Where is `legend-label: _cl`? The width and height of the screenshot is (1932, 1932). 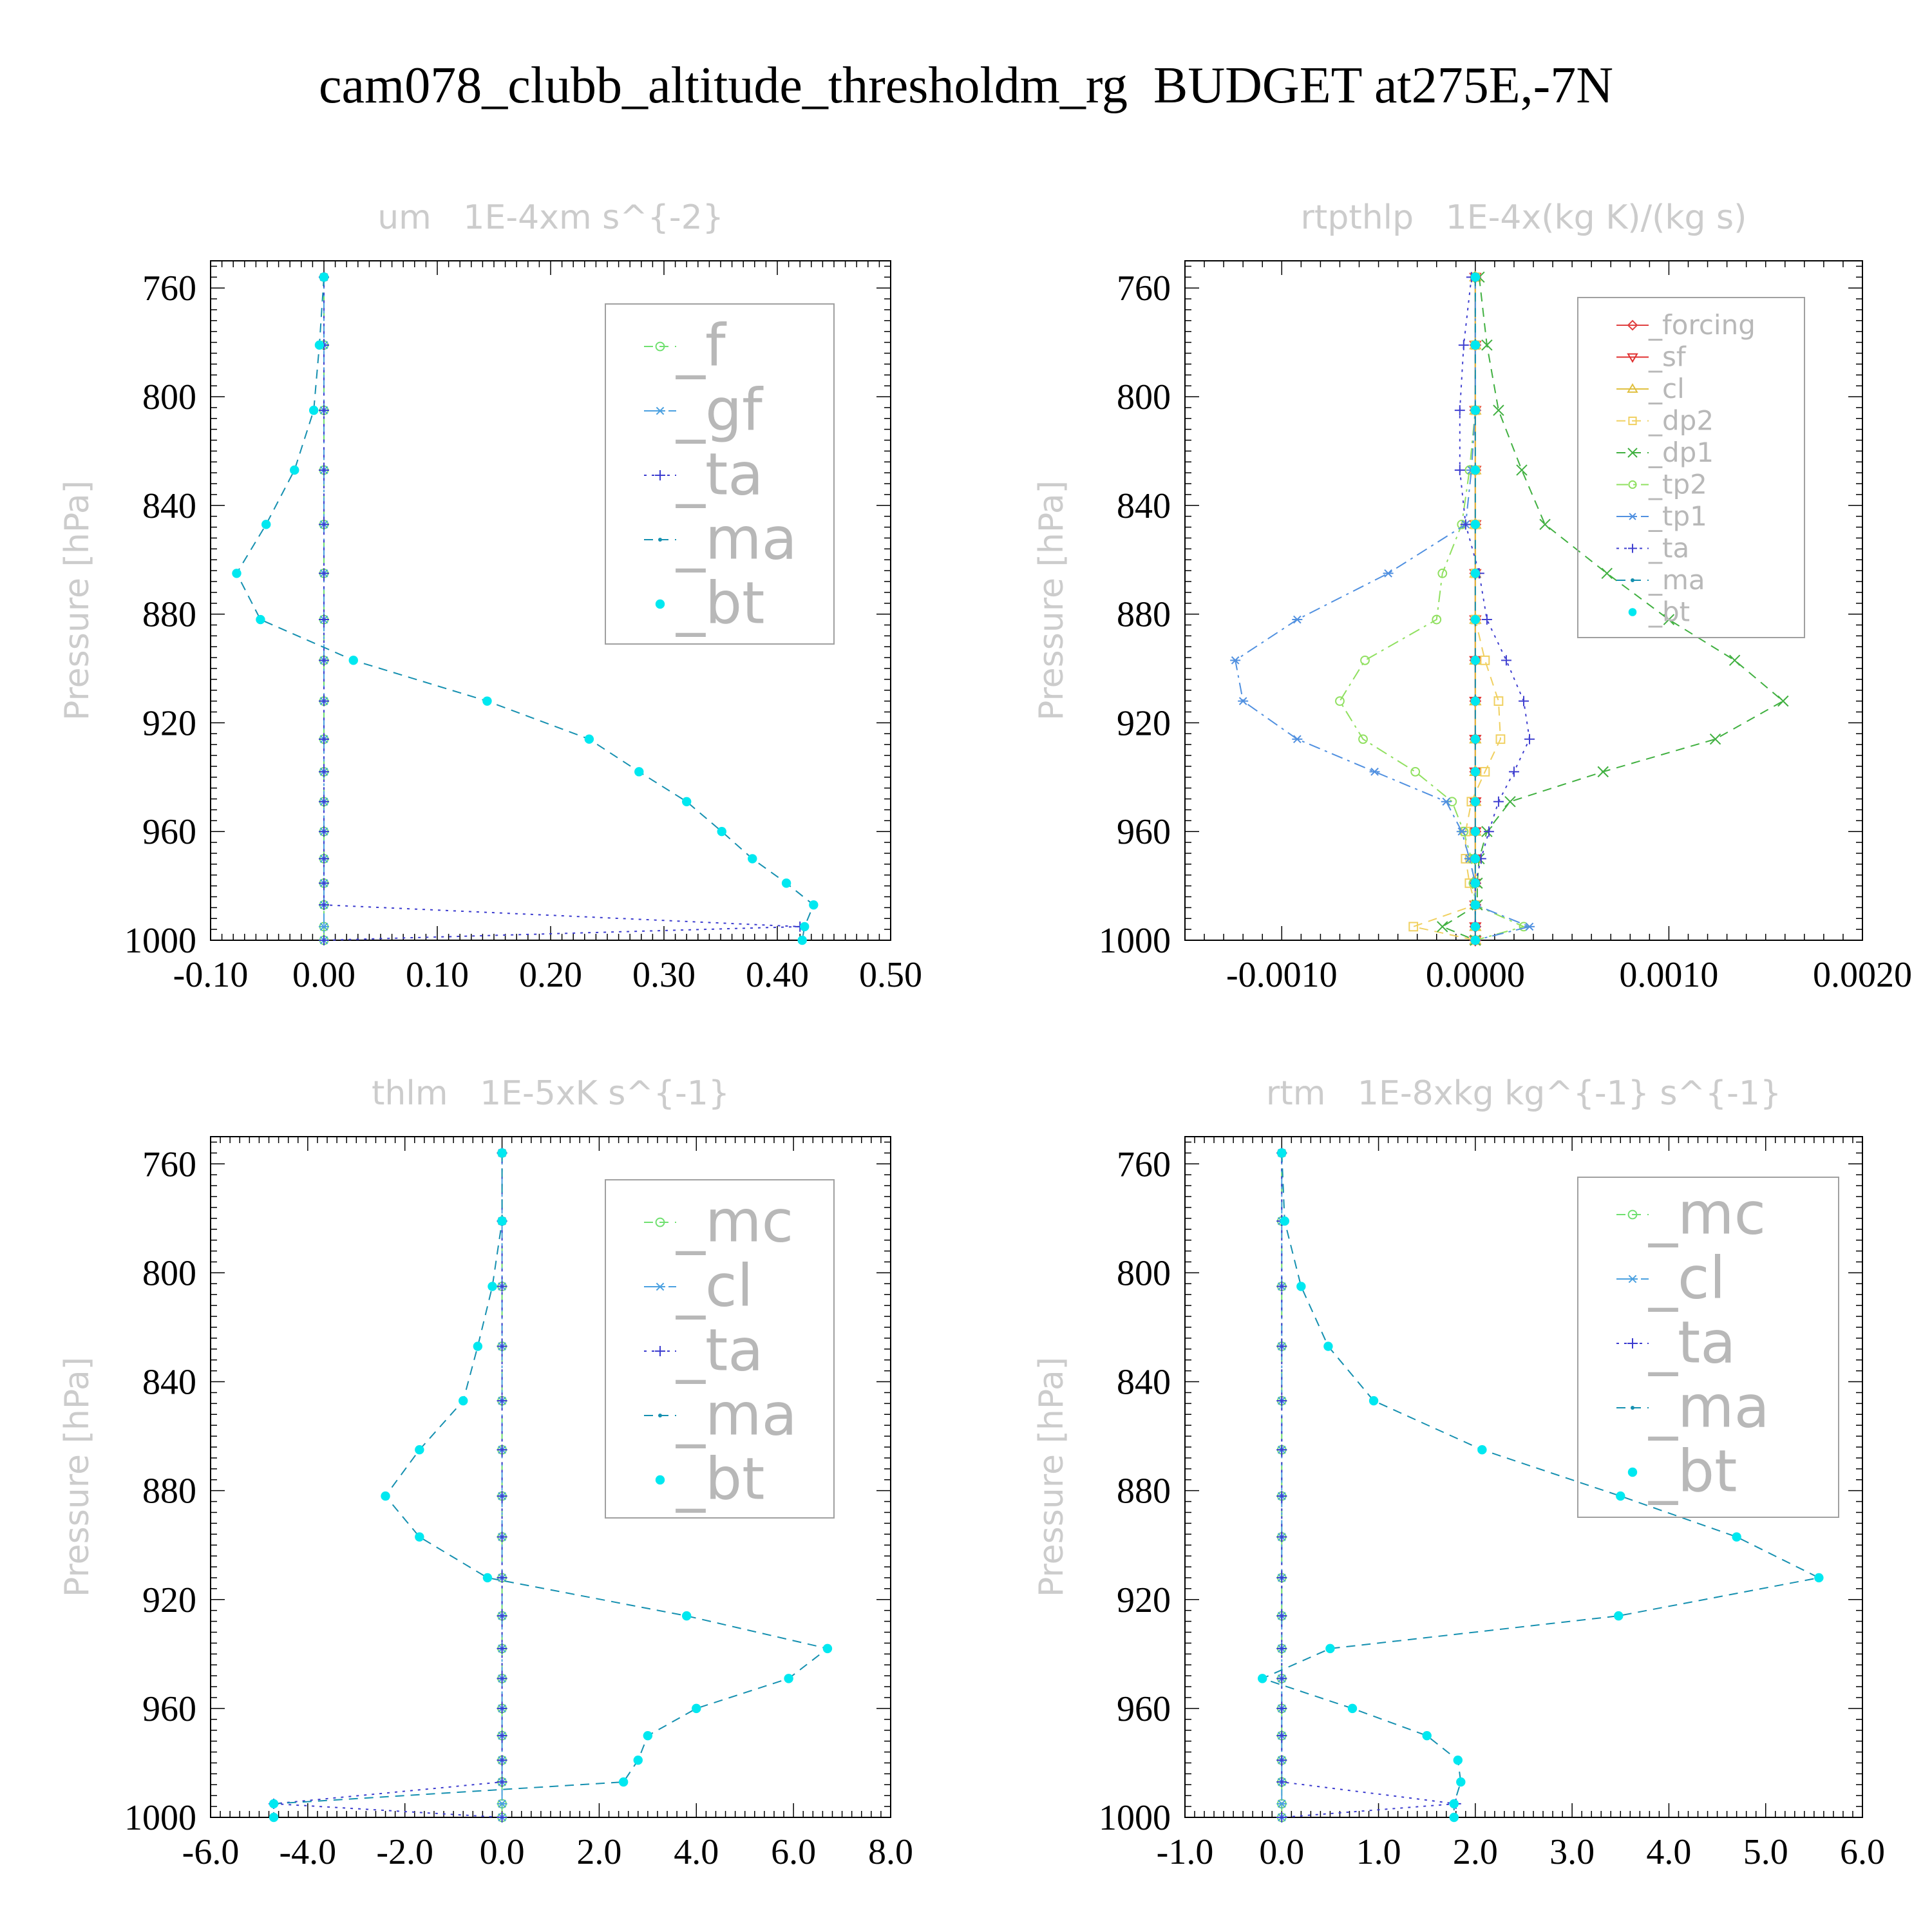
legend-label: _cl is located at coordinates (1667, 388).